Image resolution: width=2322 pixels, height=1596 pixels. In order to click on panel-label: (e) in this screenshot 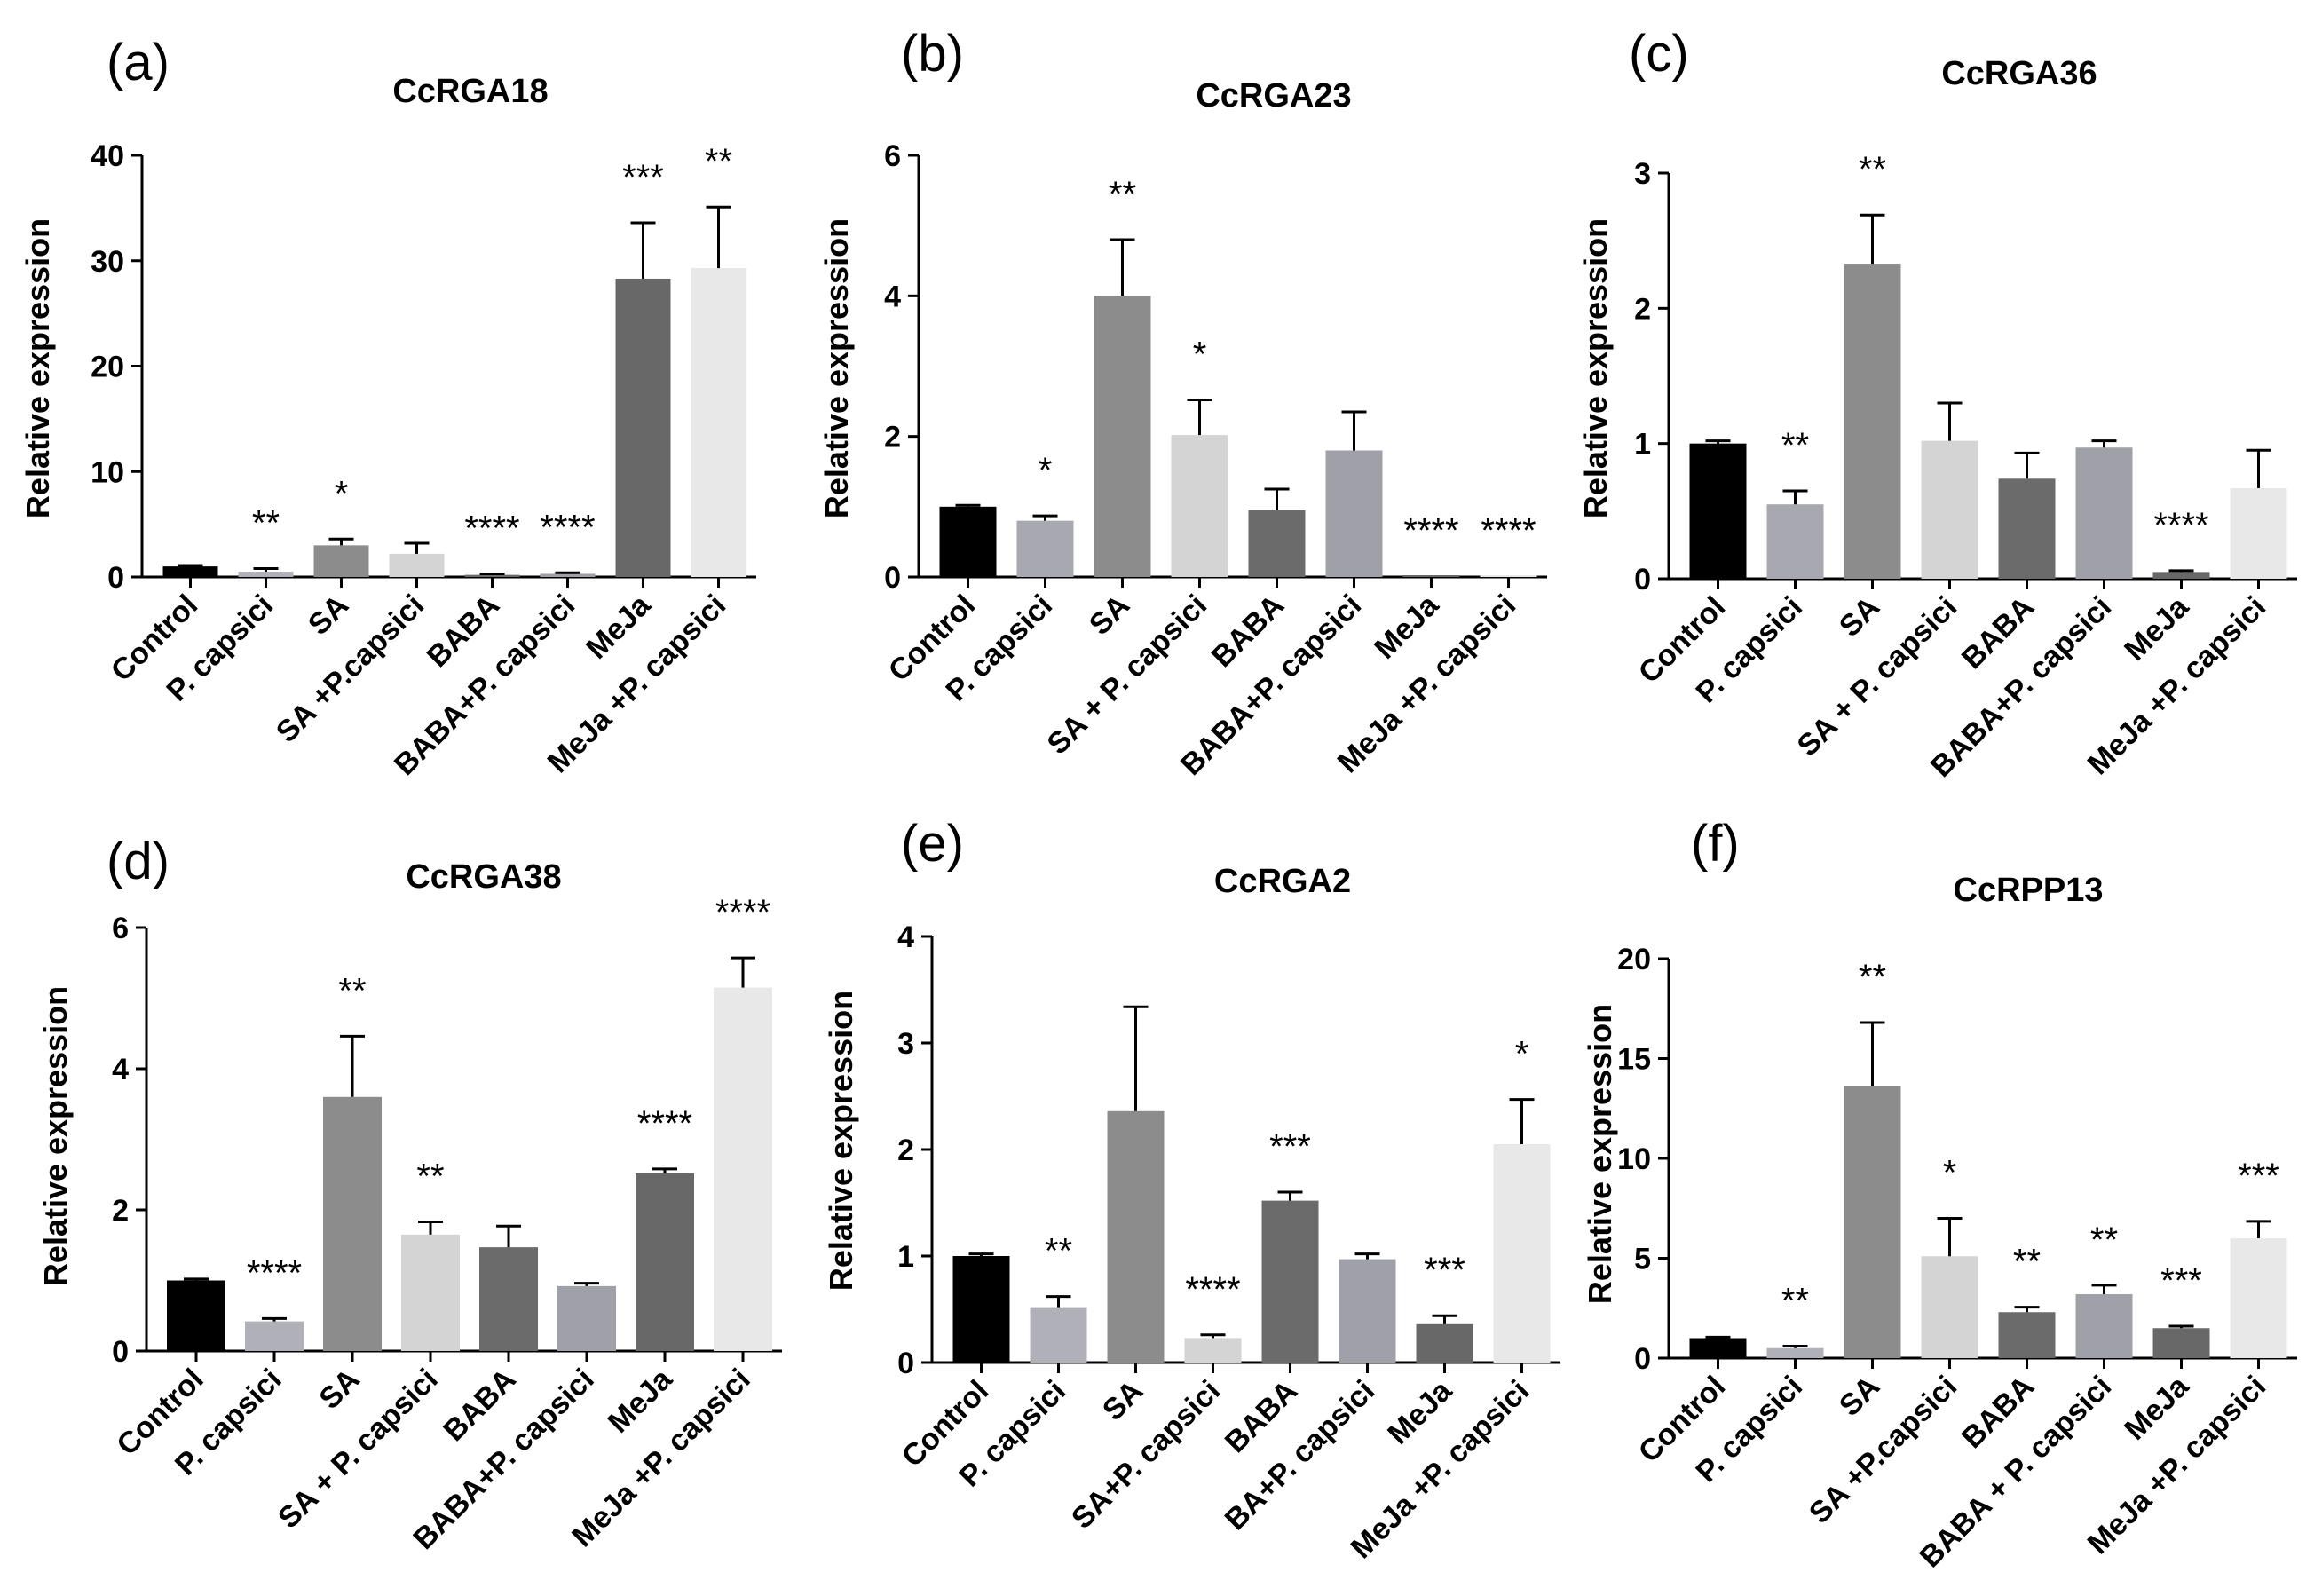, I will do `click(932, 844)`.